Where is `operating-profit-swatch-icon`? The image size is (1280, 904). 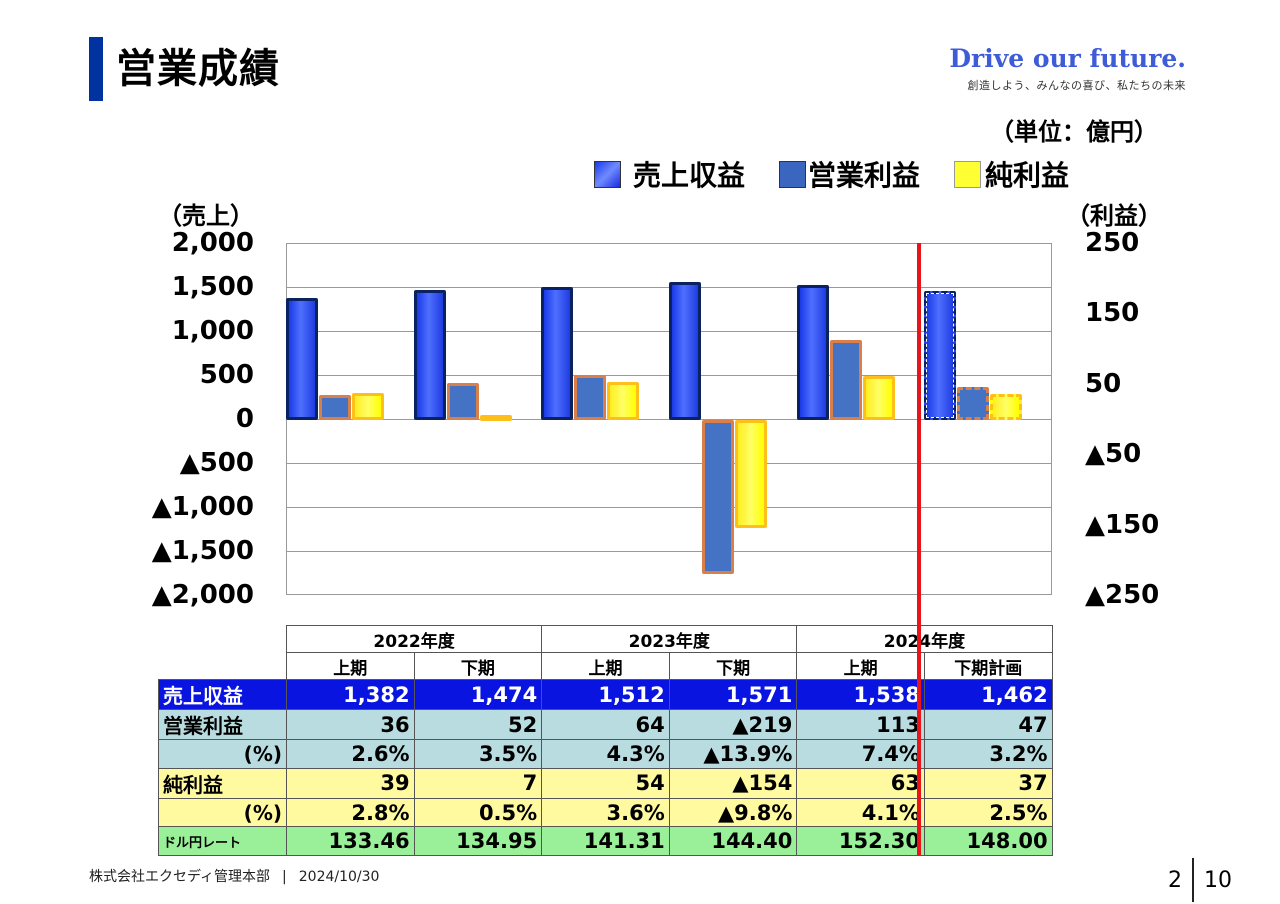 operating-profit-swatch-icon is located at coordinates (793, 174).